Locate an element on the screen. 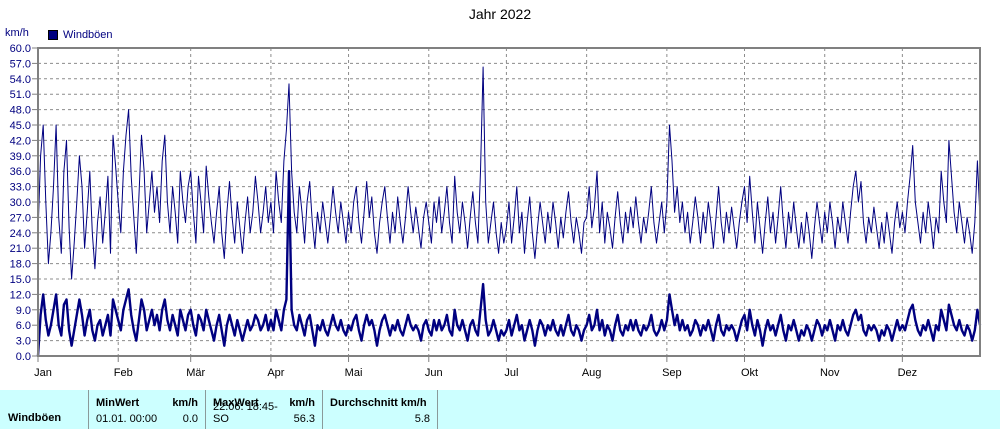  y-tick-label: 33.0 is located at coordinates (20, 188).